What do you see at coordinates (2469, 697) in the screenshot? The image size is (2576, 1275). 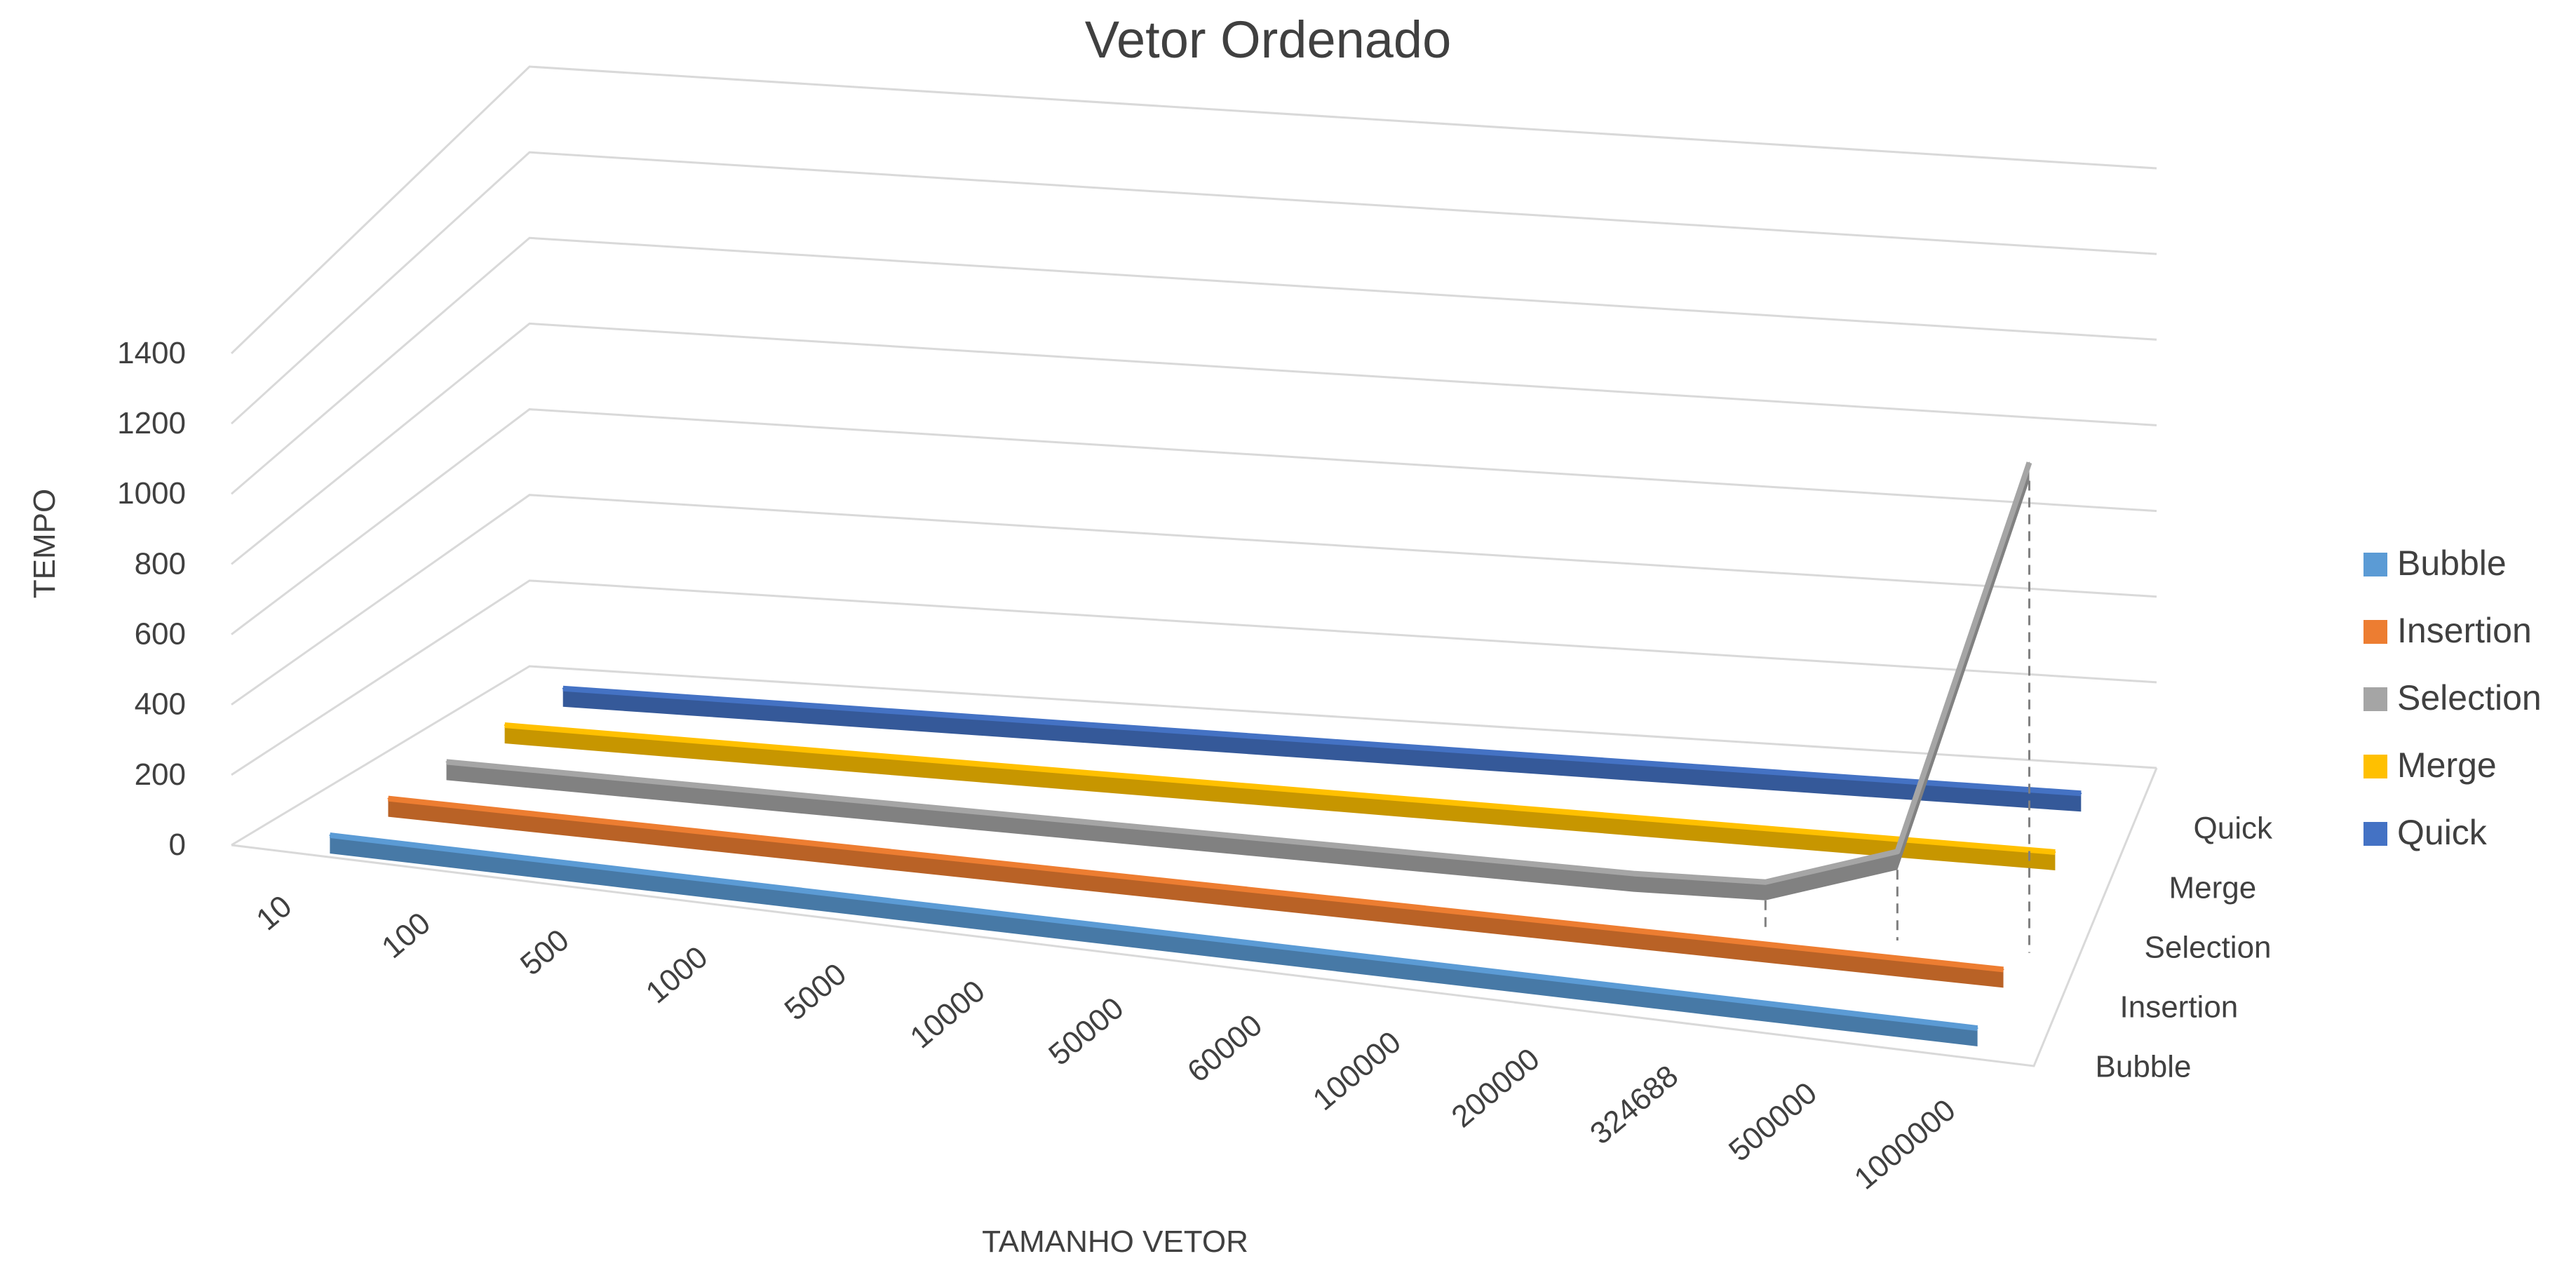 I see `legend-label: Selection` at bounding box center [2469, 697].